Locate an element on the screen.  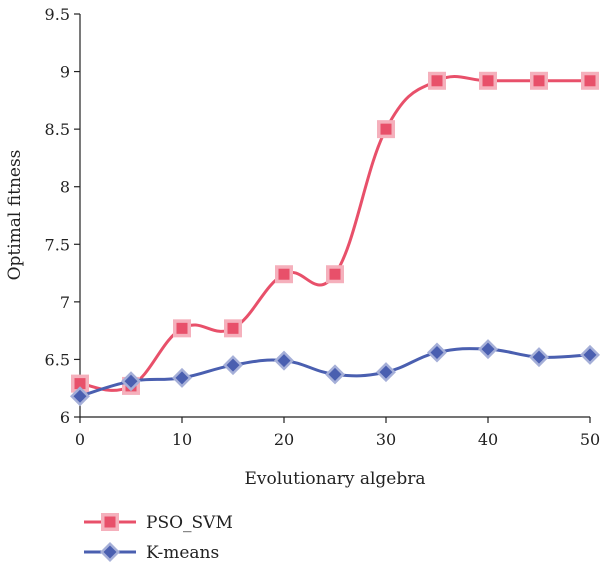
y-tick-label: 7.5 is located at coordinates (57, 244).